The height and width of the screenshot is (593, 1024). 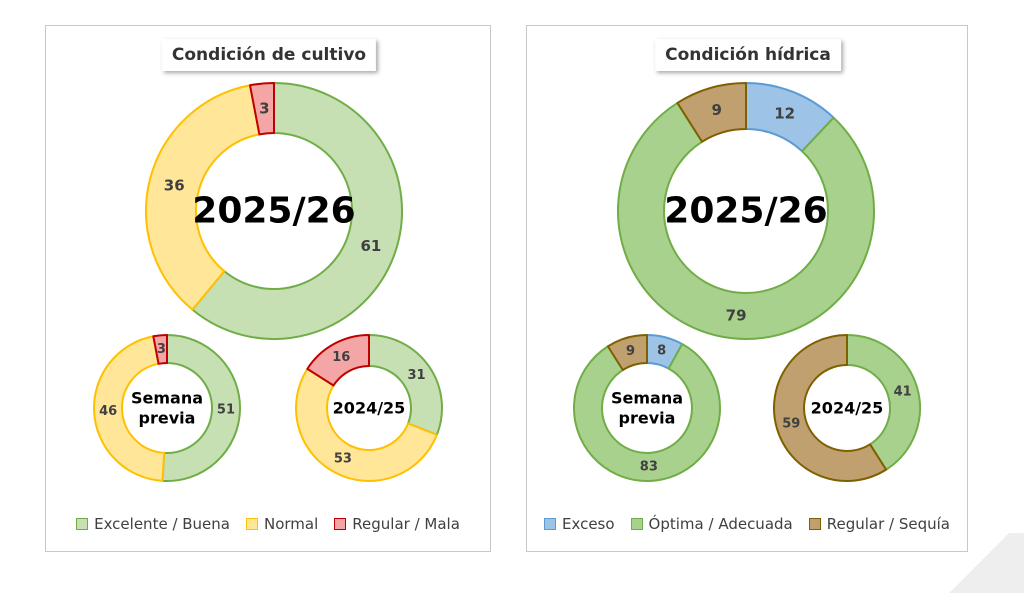 I want to click on data-label-normal: 53, so click(x=343, y=459).